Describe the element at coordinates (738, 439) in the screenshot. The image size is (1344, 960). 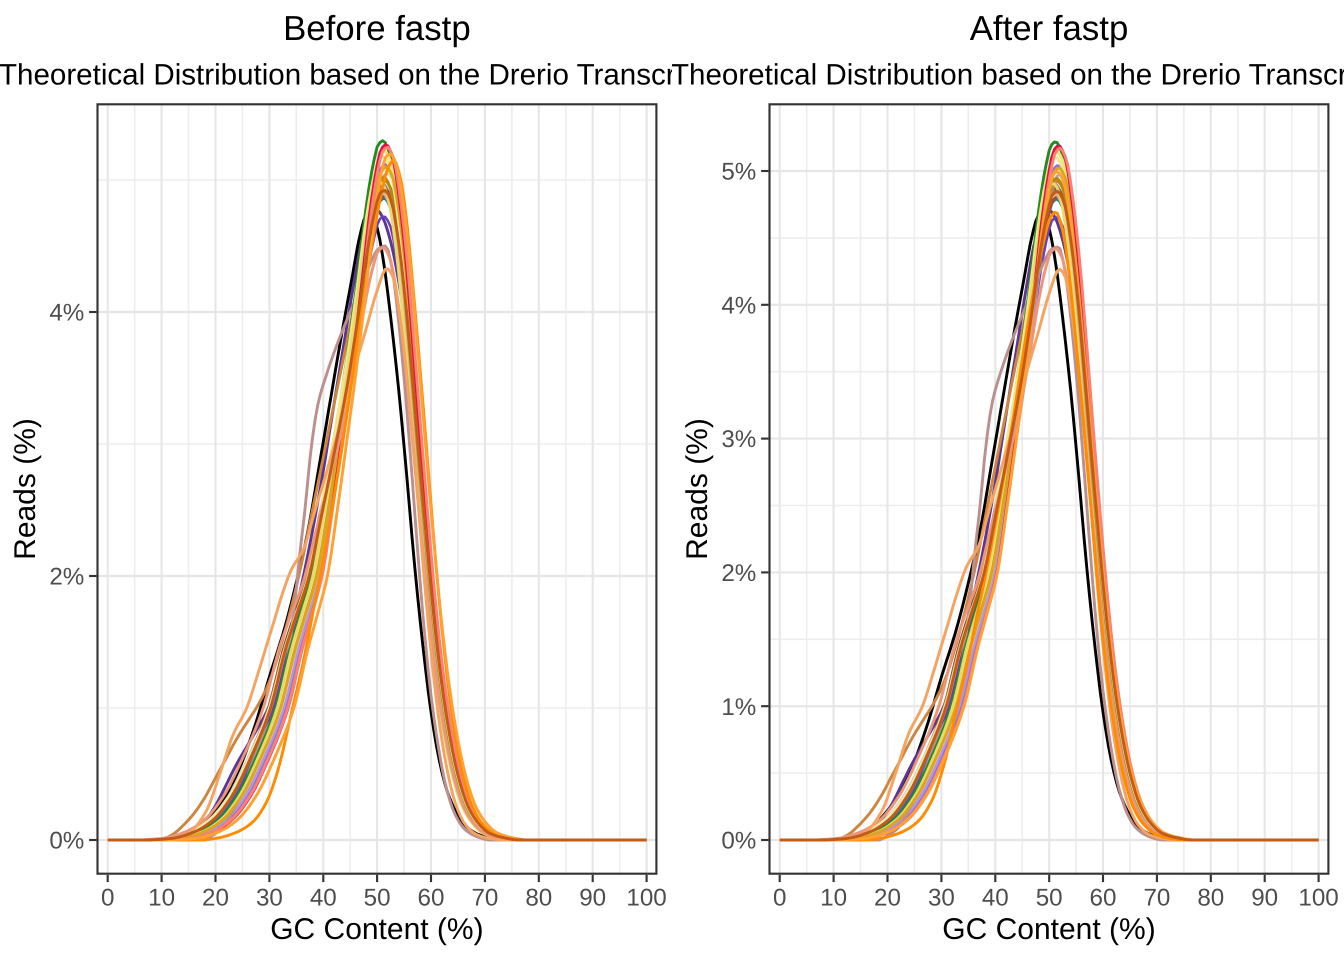
I see `svg-text: 3%` at that location.